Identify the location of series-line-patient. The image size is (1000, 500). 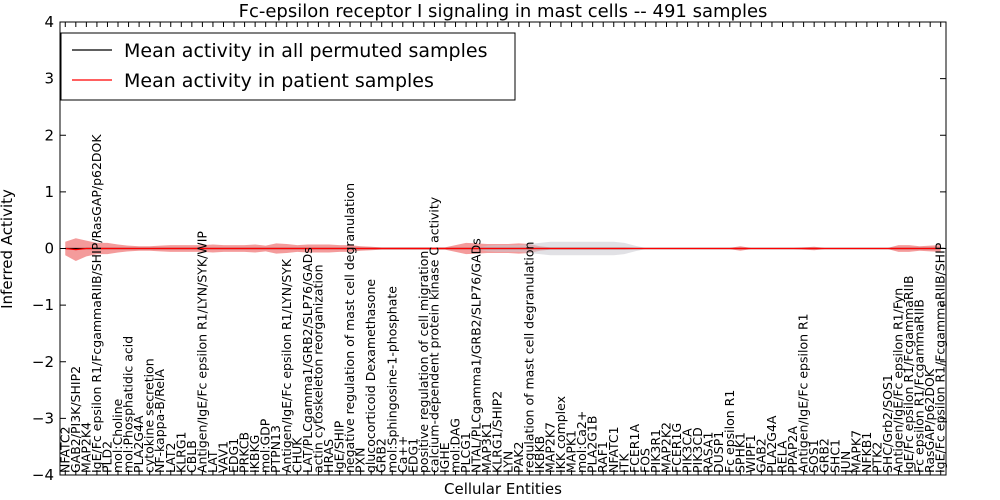
(503, 249).